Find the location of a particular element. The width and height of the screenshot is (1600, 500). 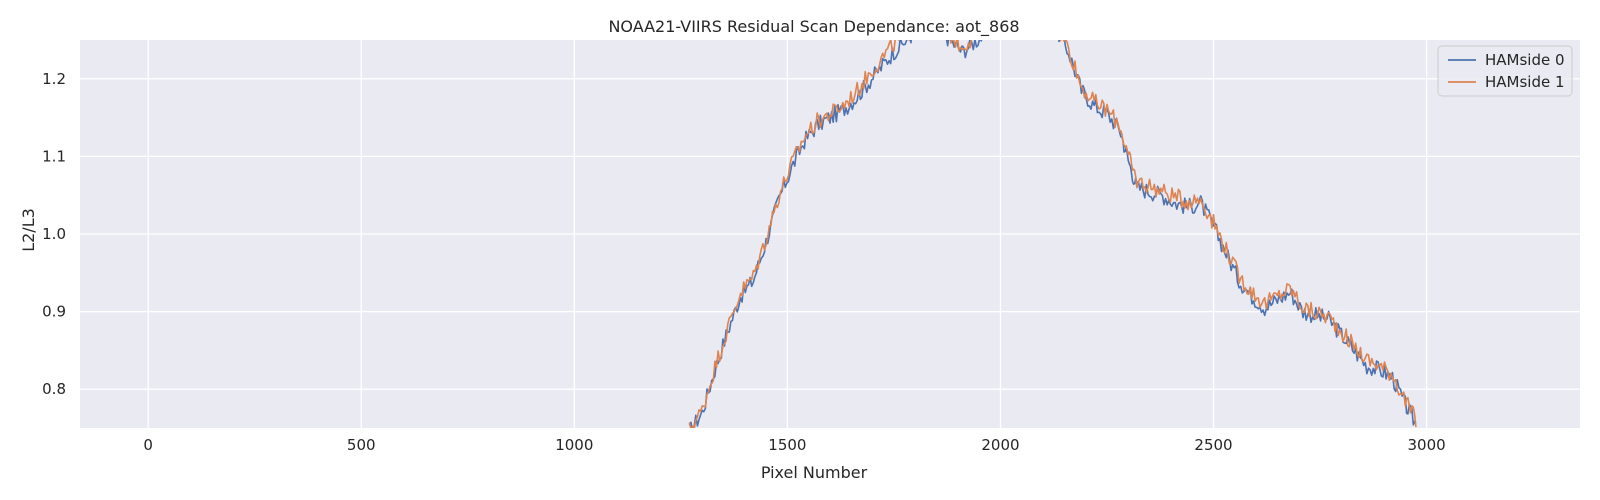

legend-box is located at coordinates (1505, 71).